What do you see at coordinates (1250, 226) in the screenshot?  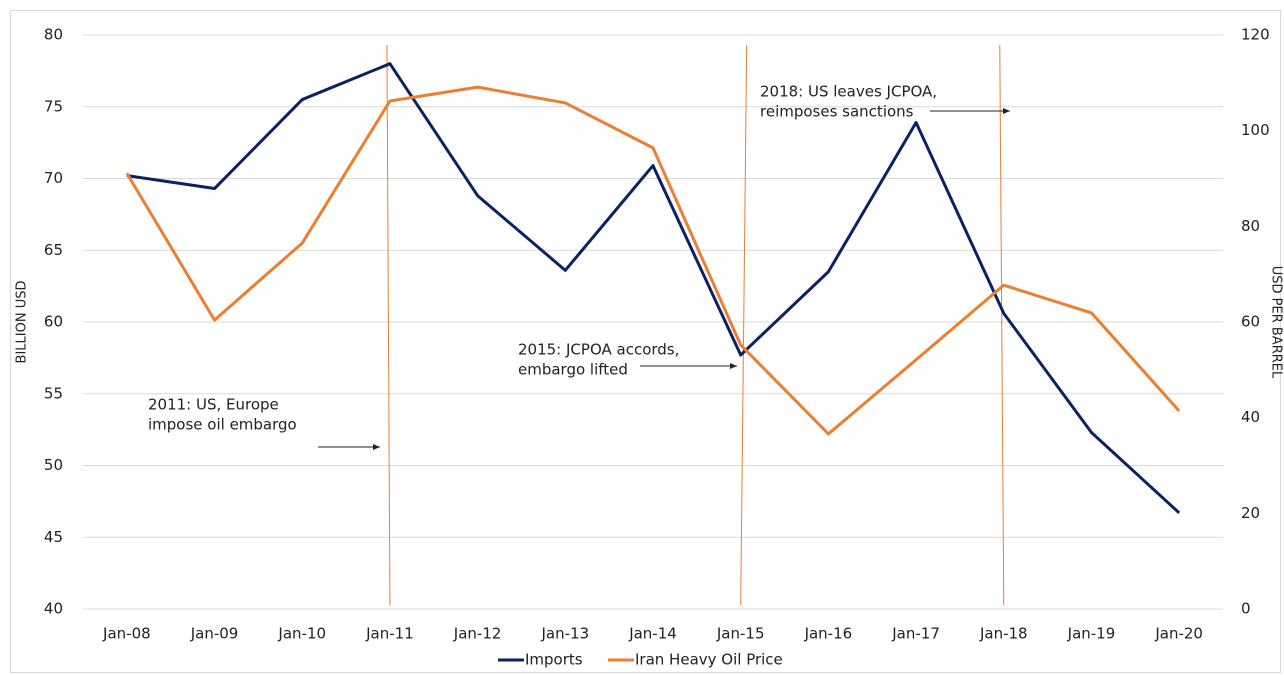 I see `y2-tick-label: 80` at bounding box center [1250, 226].